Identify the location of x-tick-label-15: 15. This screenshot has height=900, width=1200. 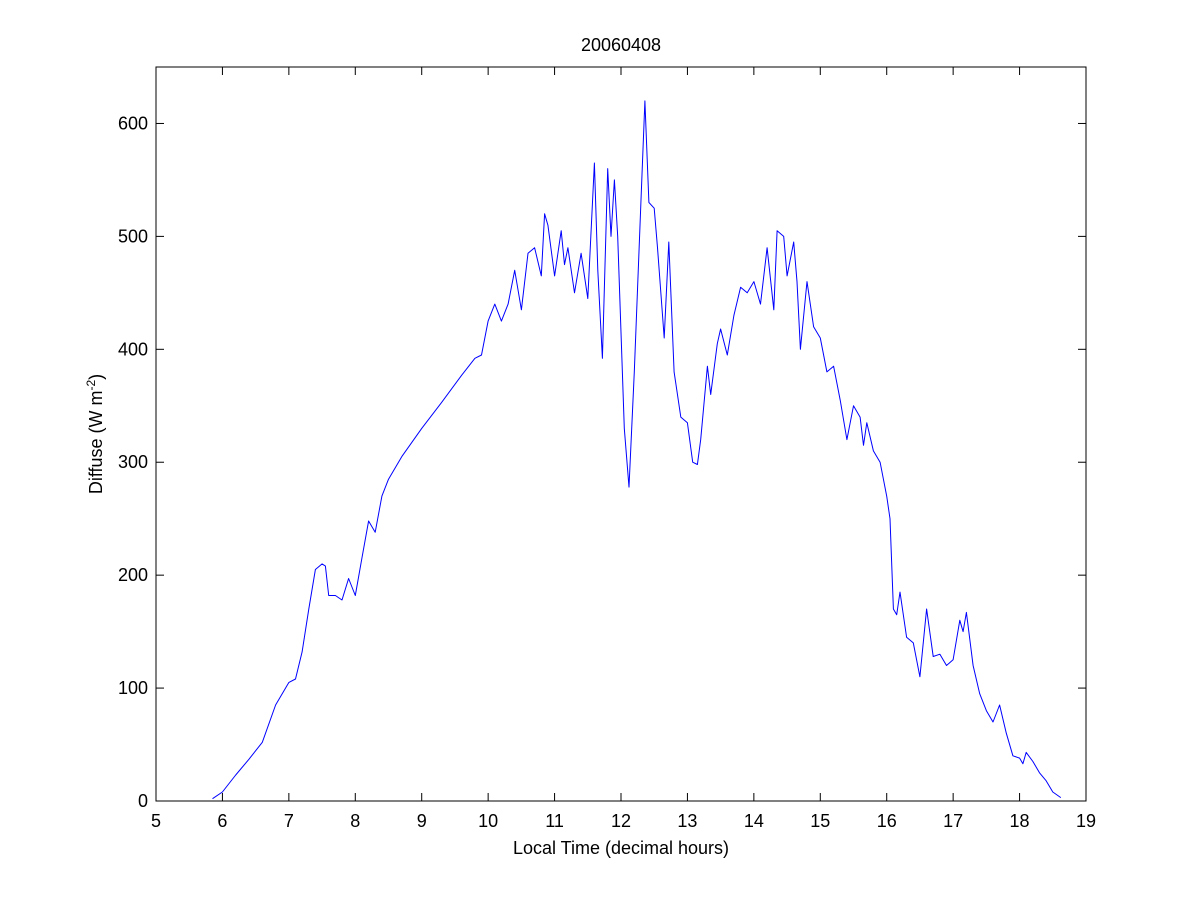
(820, 821).